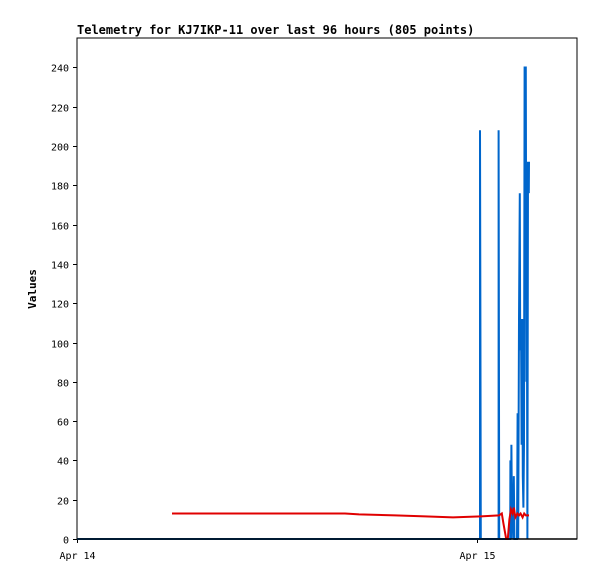 Image resolution: width=597 pixels, height=579 pixels. What do you see at coordinates (477, 556) in the screenshot?
I see `x-tick-label: Apr 15` at bounding box center [477, 556].